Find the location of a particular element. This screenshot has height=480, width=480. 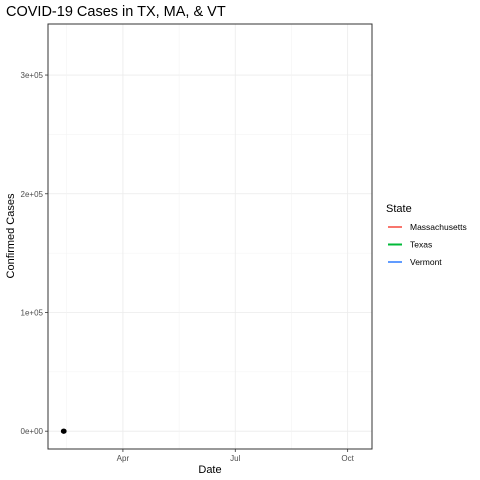

y-axis: 0e+00 1e+05 2e+05 3e+05 is located at coordinates (34, 253).